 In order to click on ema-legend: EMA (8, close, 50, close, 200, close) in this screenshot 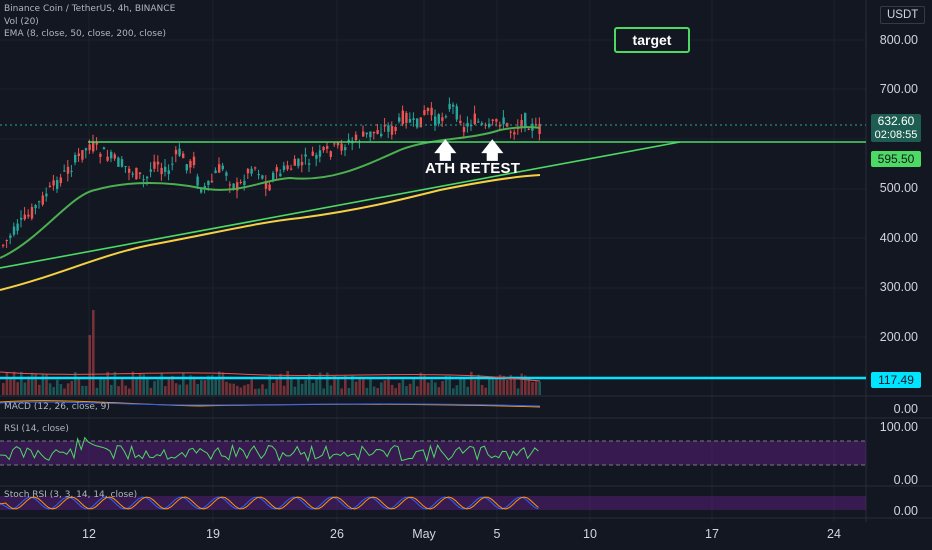, I will do `click(85, 34)`.